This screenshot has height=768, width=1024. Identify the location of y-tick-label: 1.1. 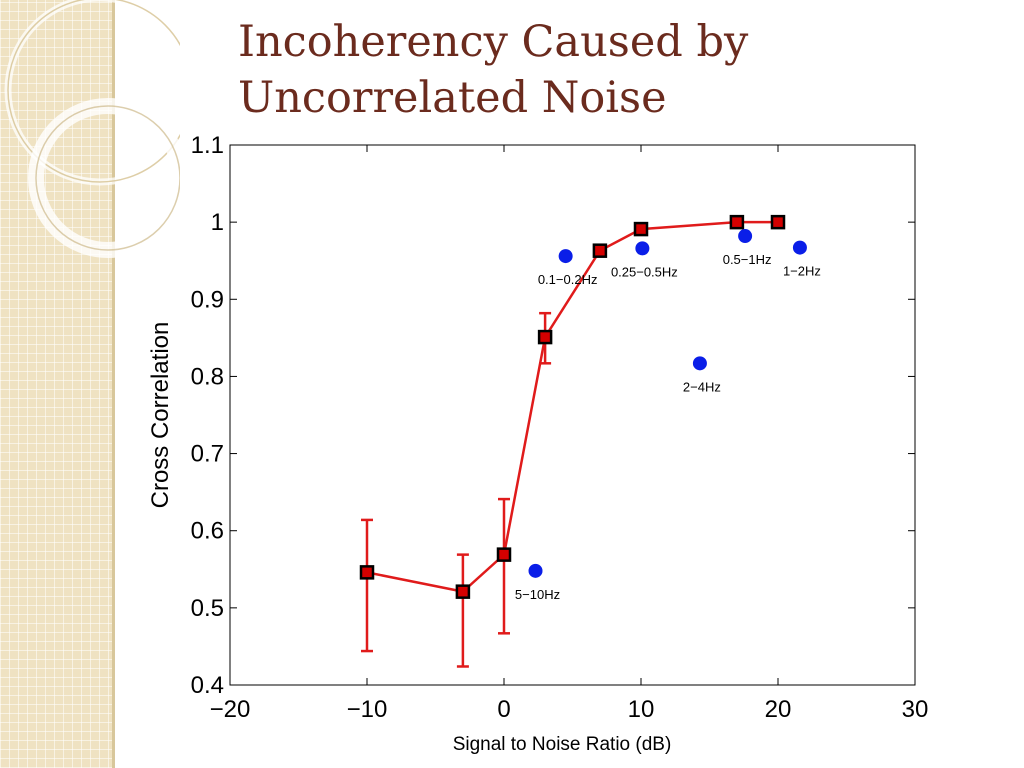
(207, 145).